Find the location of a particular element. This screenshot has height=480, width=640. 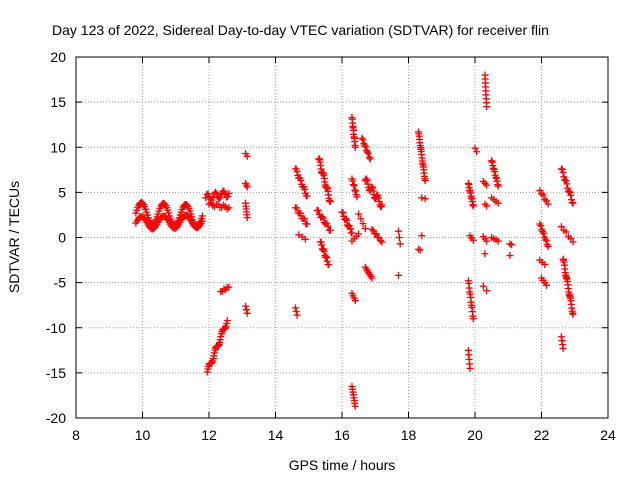

series-seg-20.6 is located at coordinates (495, 201).